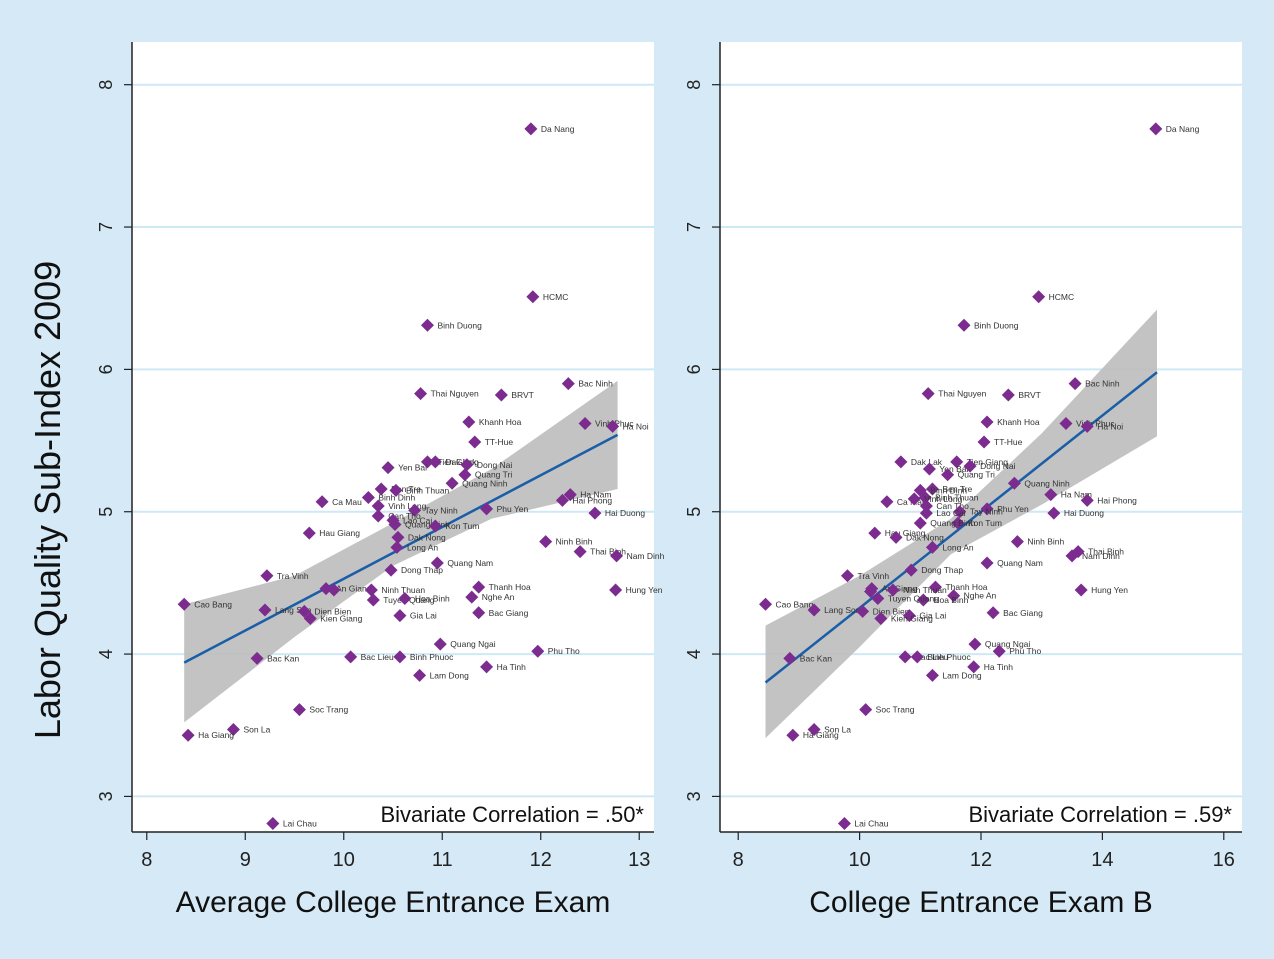  Describe the element at coordinates (1101, 556) in the screenshot. I see `point-label: Nam Dinh` at that location.